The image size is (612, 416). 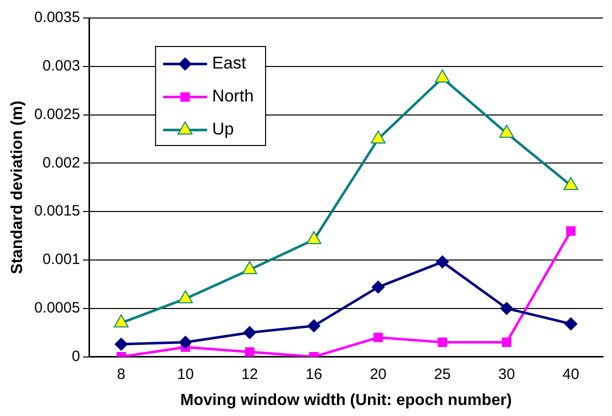 What do you see at coordinates (378, 374) in the screenshot?
I see `x-tick-label: 20` at bounding box center [378, 374].